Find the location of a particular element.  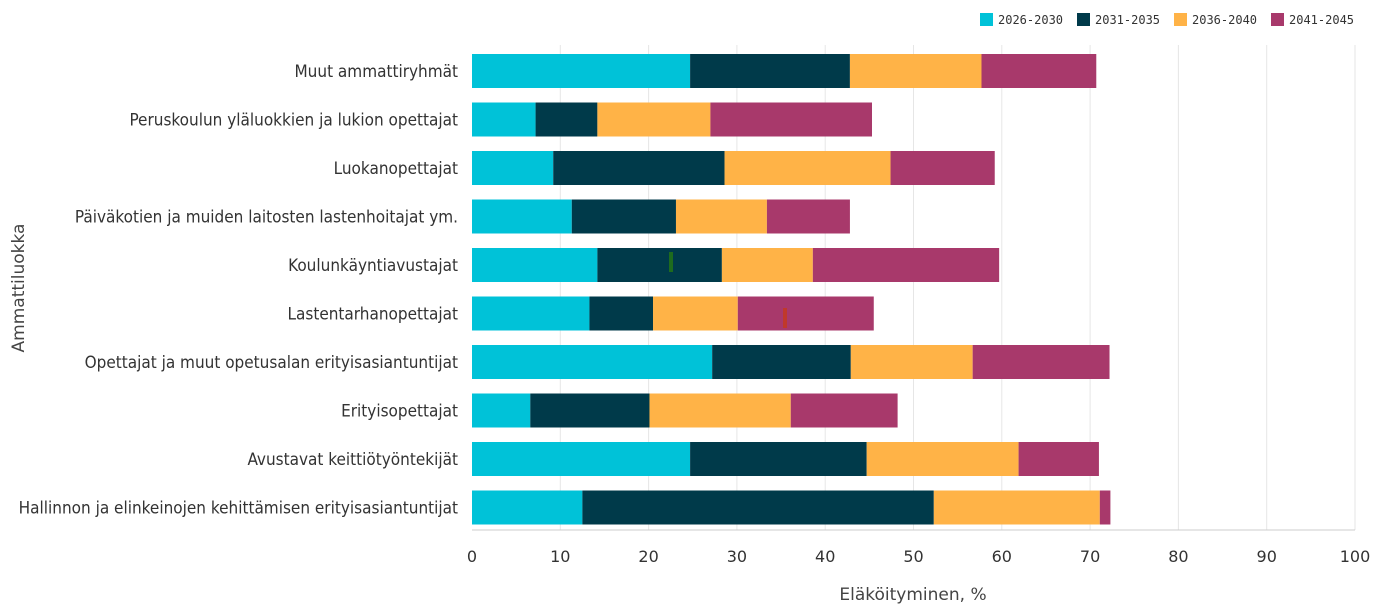

x-tick-labels: 0 10 20 30 40 50 60 70 80 90 100 is located at coordinates (918, 556).